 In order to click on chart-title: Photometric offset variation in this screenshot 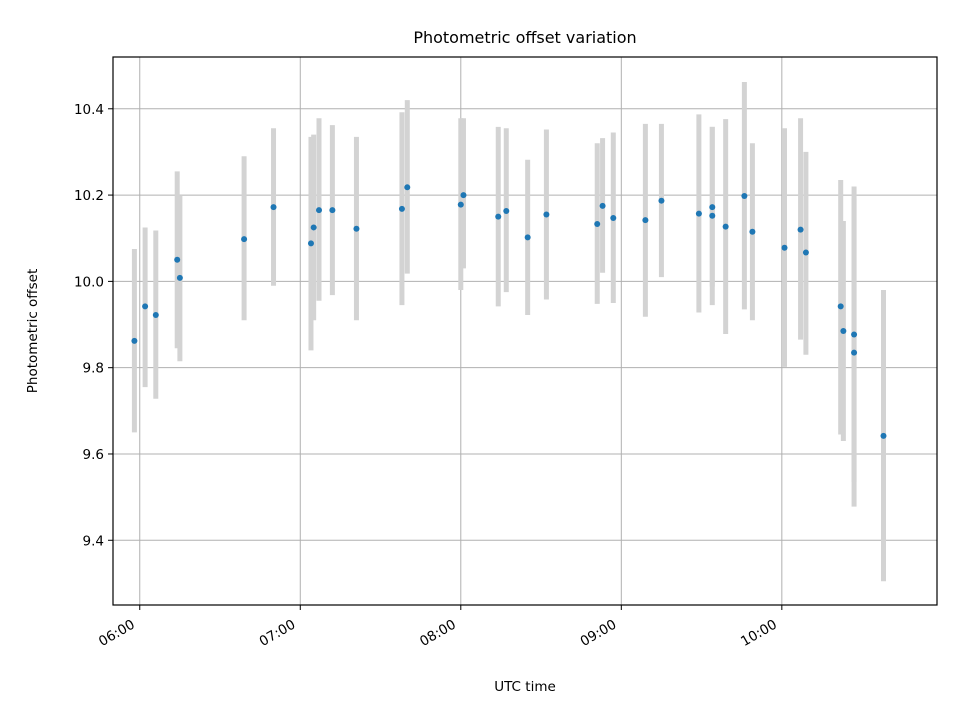, I will do `click(524, 37)`.